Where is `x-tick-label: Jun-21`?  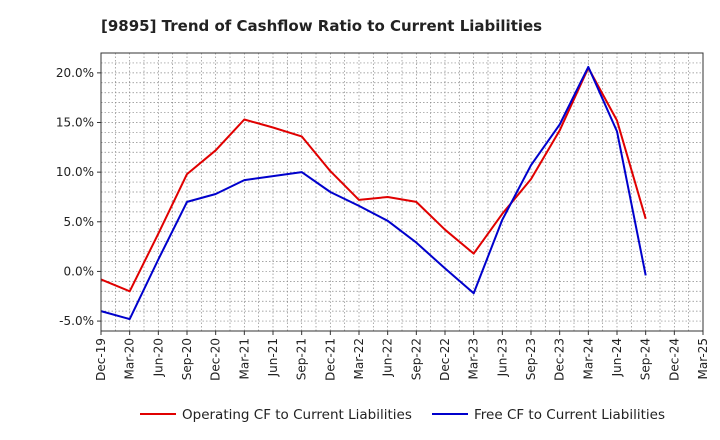
x-tick-label: Jun-21 is located at coordinates (273, 357).